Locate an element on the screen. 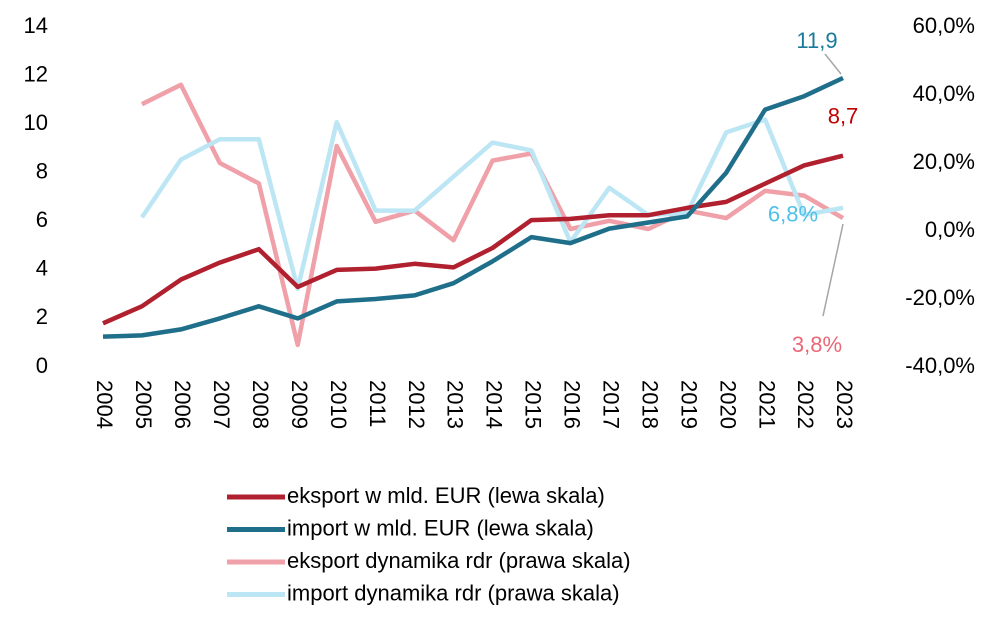  y2-tick-label: 20,0% is located at coordinates (944, 161).